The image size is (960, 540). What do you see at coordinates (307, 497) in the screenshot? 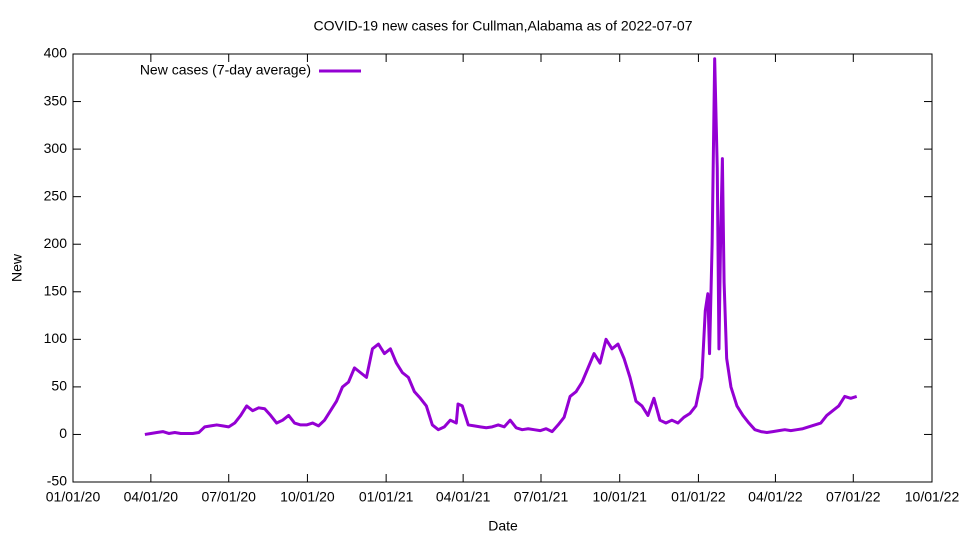
I see `x-tick-label: 10/01/20` at bounding box center [307, 497].